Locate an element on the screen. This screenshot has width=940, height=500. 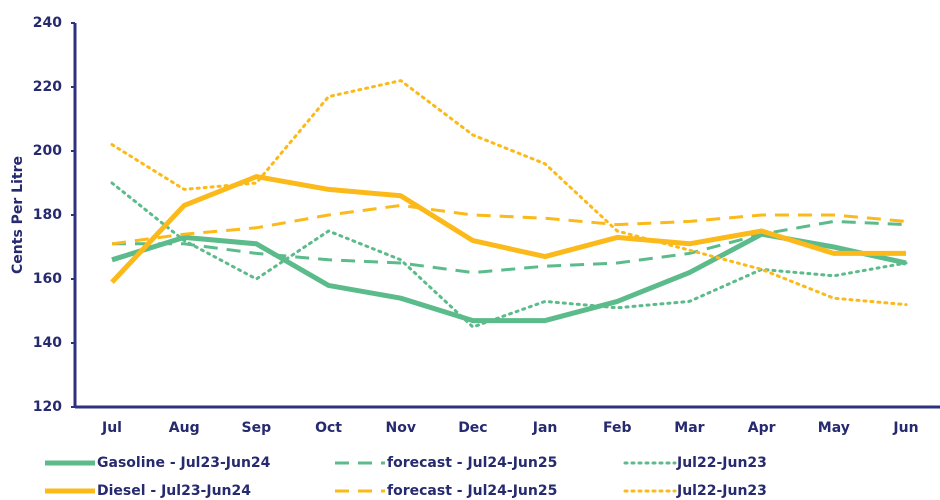
y-tick-label: 120 is located at coordinates (47, 407).